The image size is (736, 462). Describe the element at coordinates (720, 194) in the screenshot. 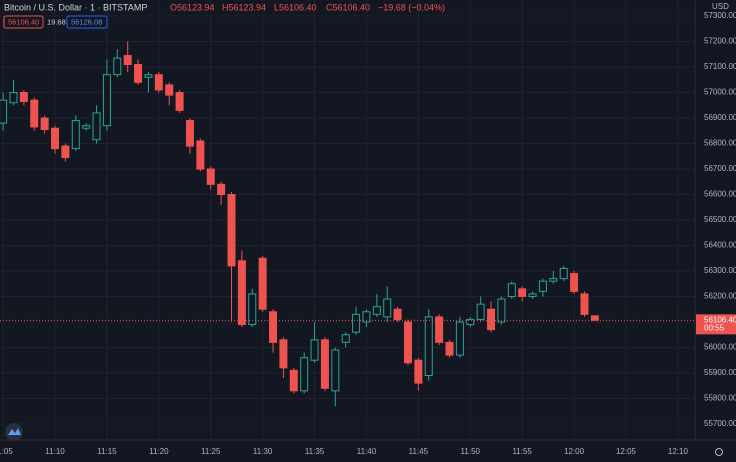

I see `y-tick-label: 56600.00` at that location.